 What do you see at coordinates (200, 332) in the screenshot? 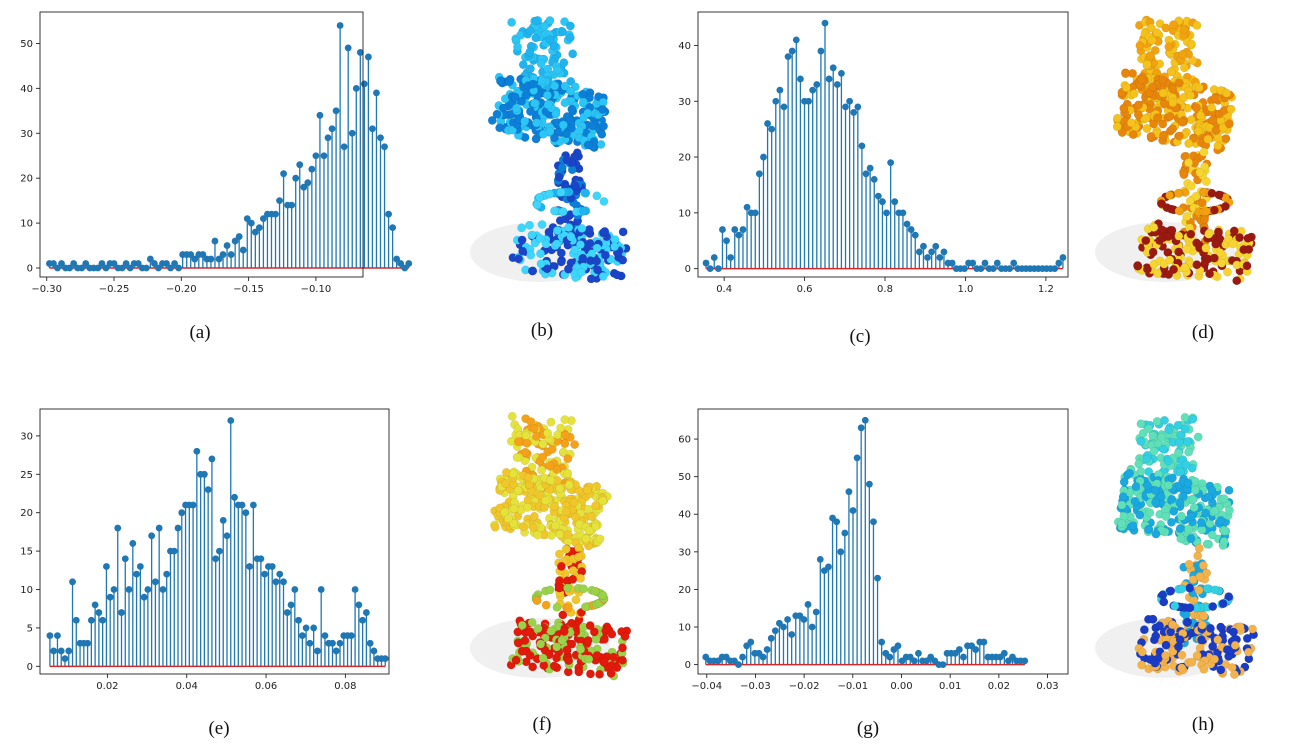
I see `caption-a: (a)` at bounding box center [200, 332].